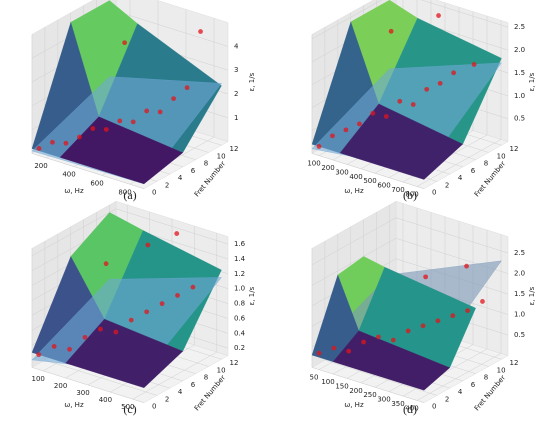  What do you see at coordinates (129, 195) in the screenshot?
I see `panel-label: (a)` at bounding box center [129, 195].